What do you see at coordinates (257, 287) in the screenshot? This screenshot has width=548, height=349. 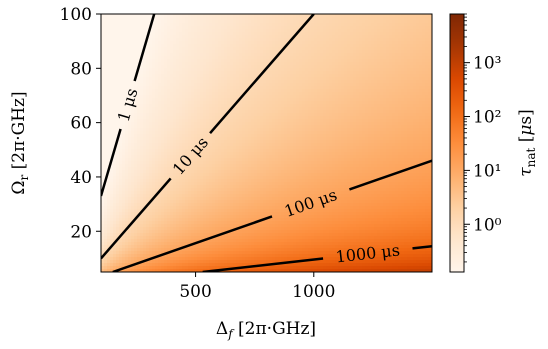 I see `x-axis-ticks: 500 1000` at bounding box center [257, 287].